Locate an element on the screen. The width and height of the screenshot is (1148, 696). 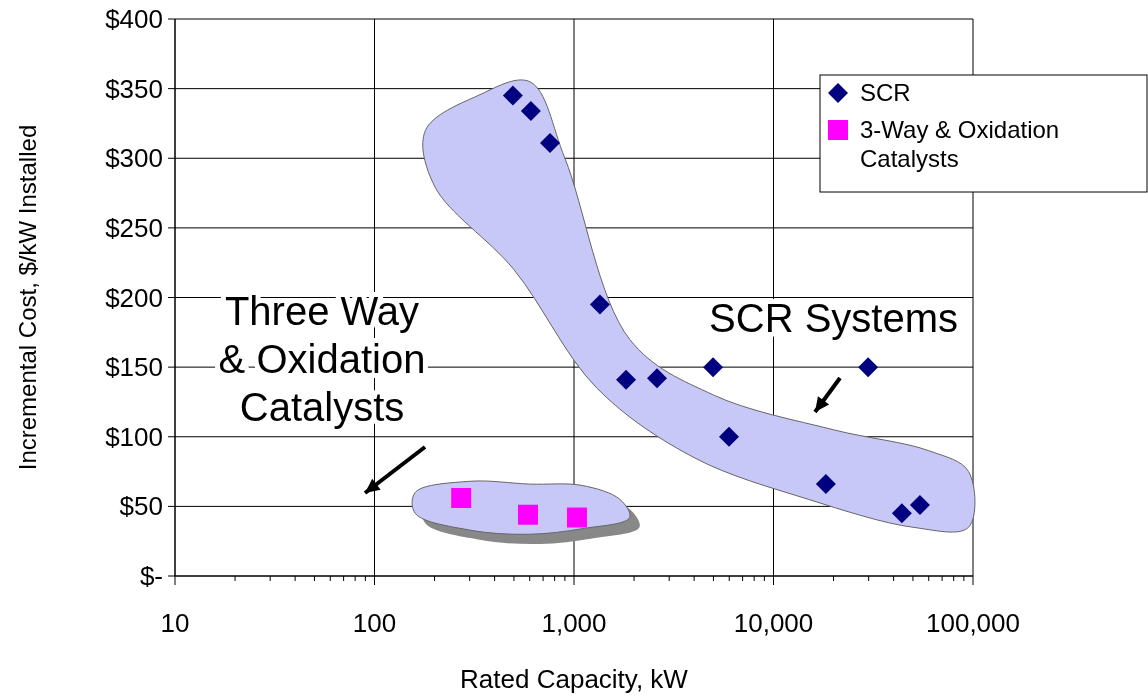
legend-label: SCR is located at coordinates (885, 92).